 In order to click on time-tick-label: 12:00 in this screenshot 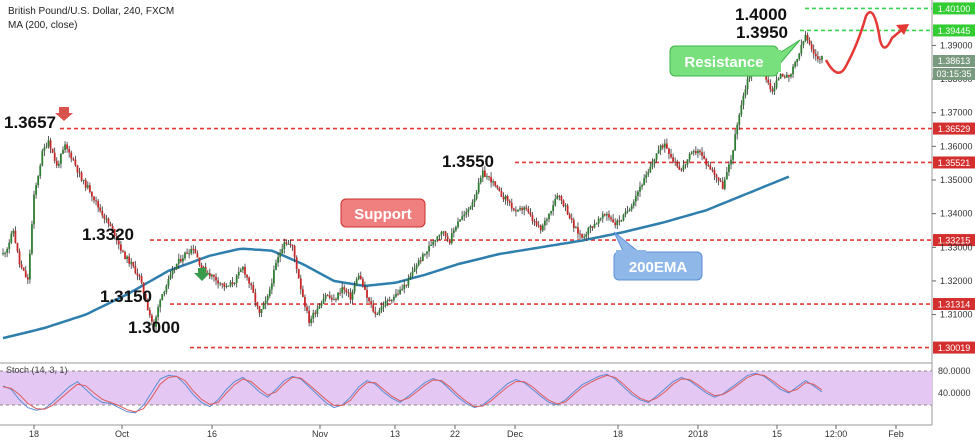, I will do `click(836, 434)`.